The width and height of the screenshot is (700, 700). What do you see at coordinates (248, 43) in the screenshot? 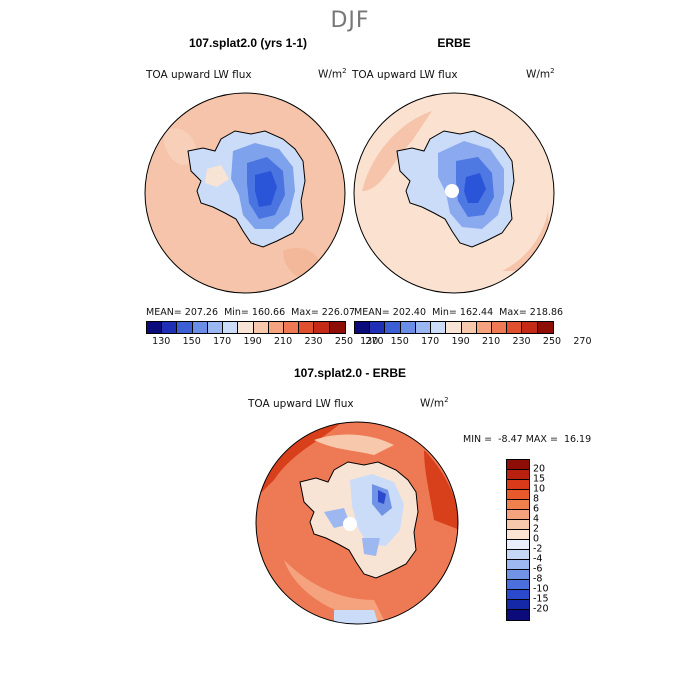
I see `panel-1-title: 107.splat2.0 (yrs 1-1)` at bounding box center [248, 43].